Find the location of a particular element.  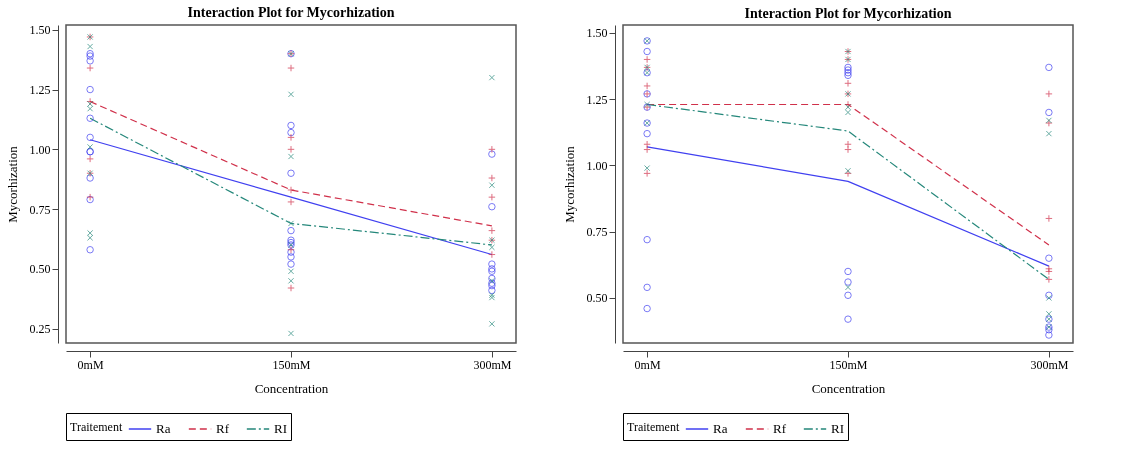

y-tick-label: 0.25 is located at coordinates (40, 329).